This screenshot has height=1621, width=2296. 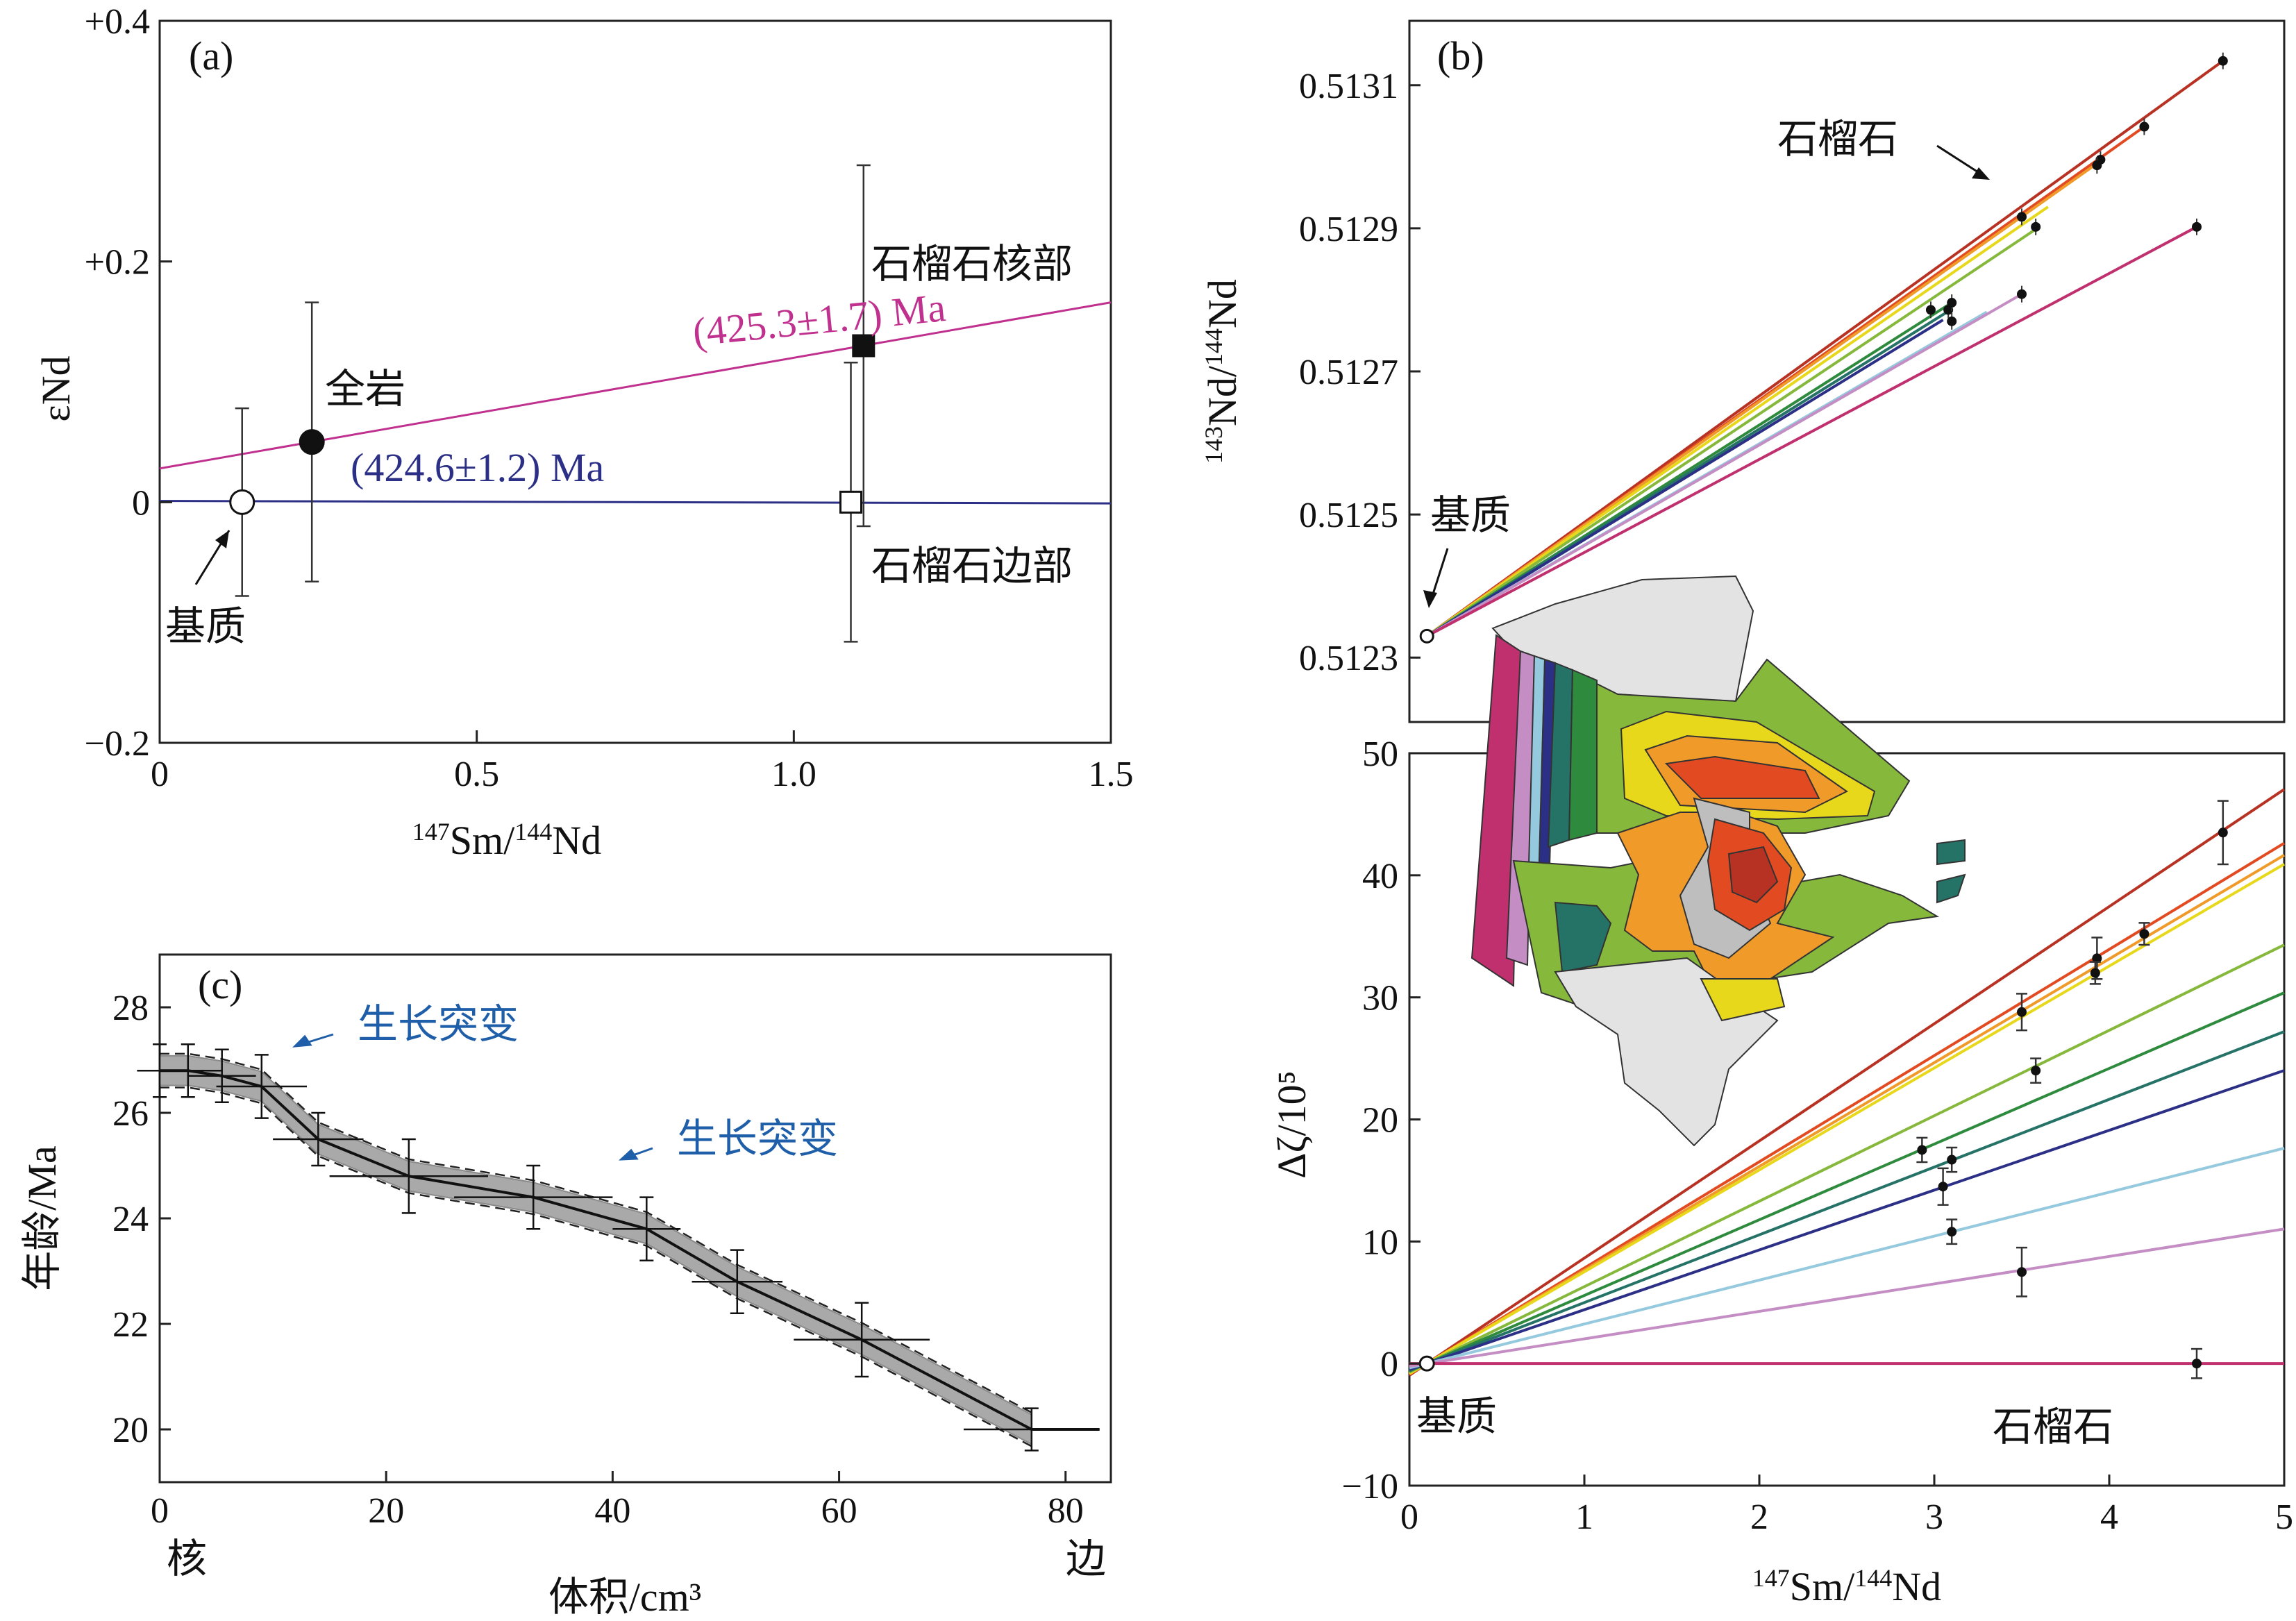 I want to click on y-tick-label-4: 28, so click(x=130, y=1008).